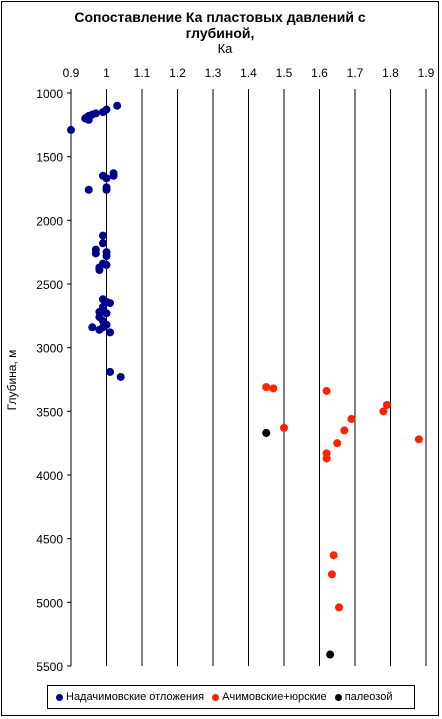 The image size is (442, 719). I want to click on y-tick-label: 3500, so click(49, 412).